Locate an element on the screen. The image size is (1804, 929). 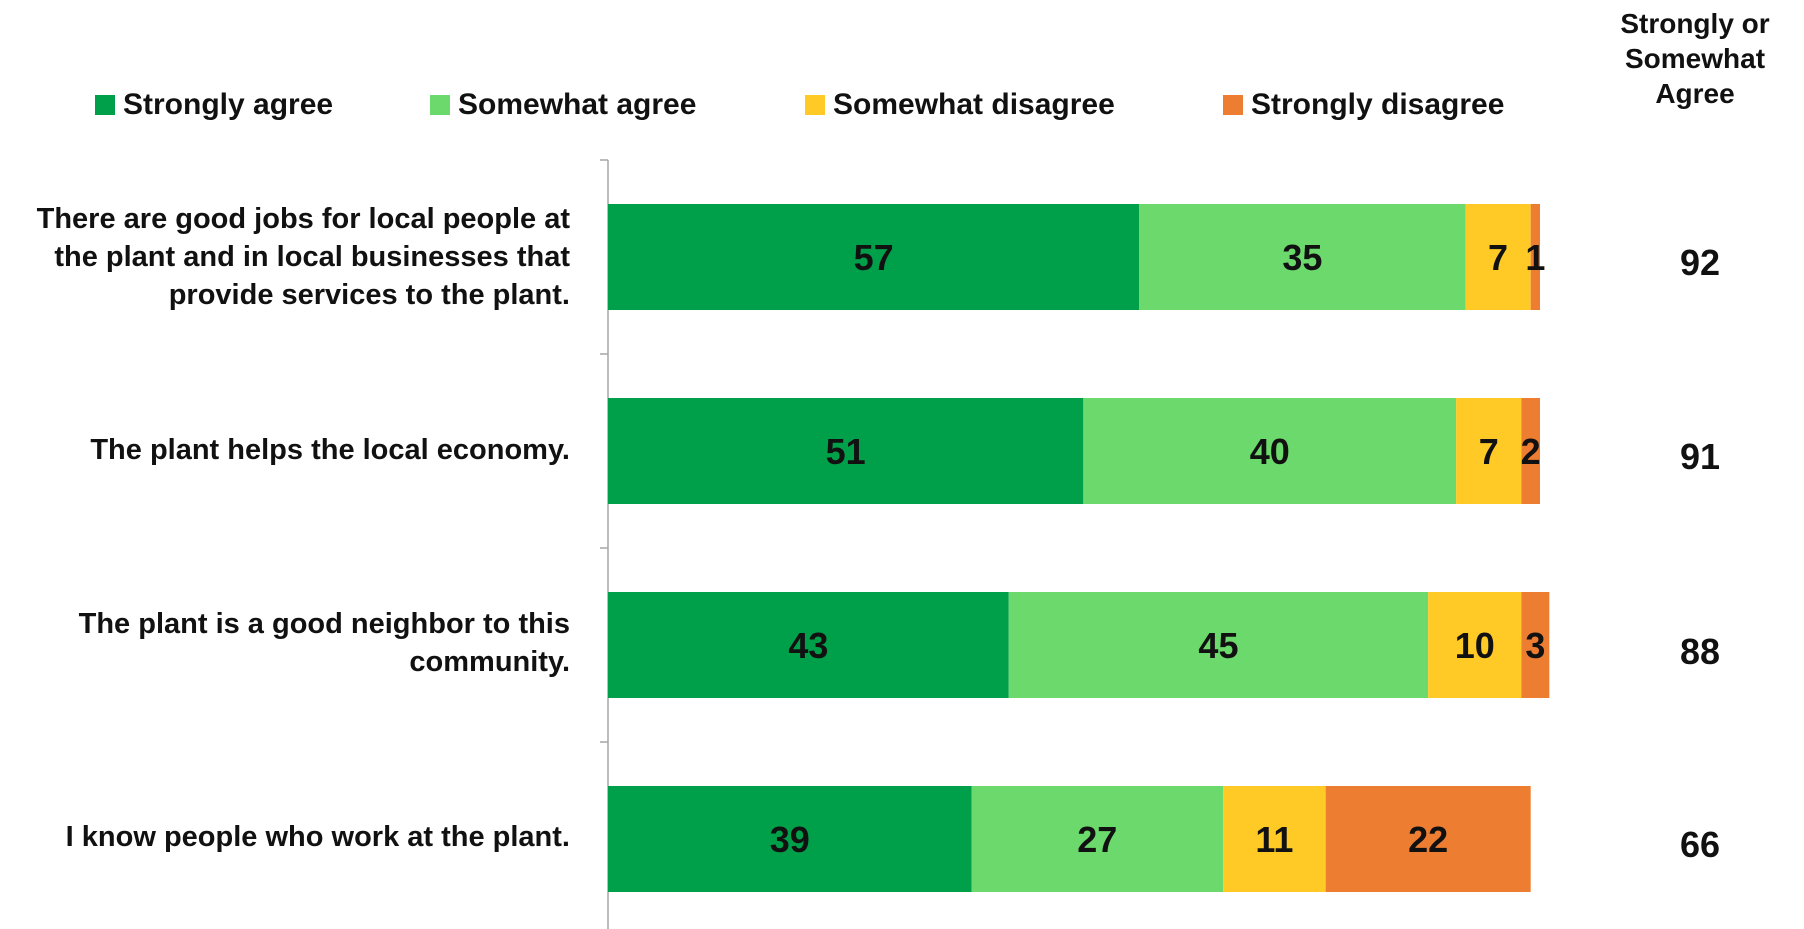
data-label-good-neighbor-strongly-agree: 43 is located at coordinates (808, 645).